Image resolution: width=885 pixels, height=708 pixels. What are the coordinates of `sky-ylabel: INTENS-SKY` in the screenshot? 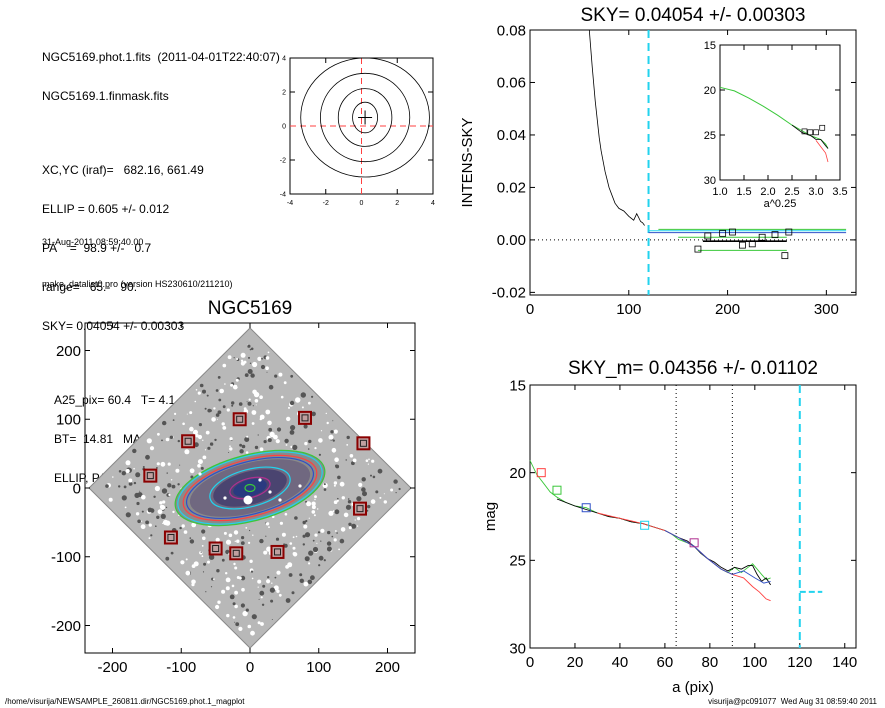 It's located at (467, 162).